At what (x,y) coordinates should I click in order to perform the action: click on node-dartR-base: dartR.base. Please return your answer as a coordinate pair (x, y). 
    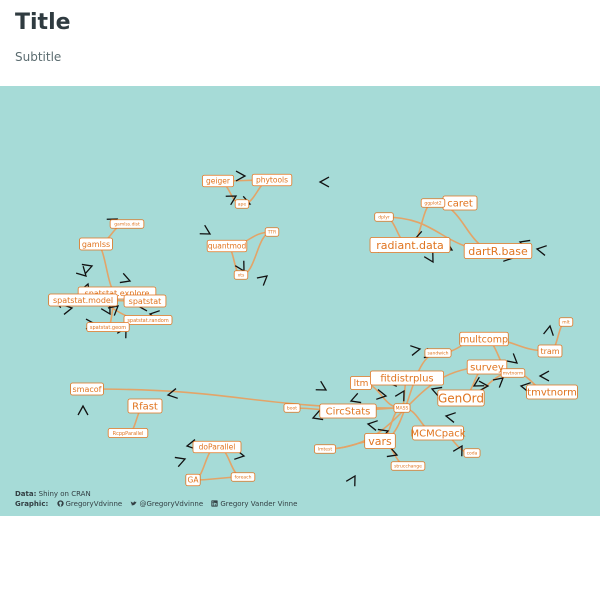
    Looking at the image, I should click on (498, 251).